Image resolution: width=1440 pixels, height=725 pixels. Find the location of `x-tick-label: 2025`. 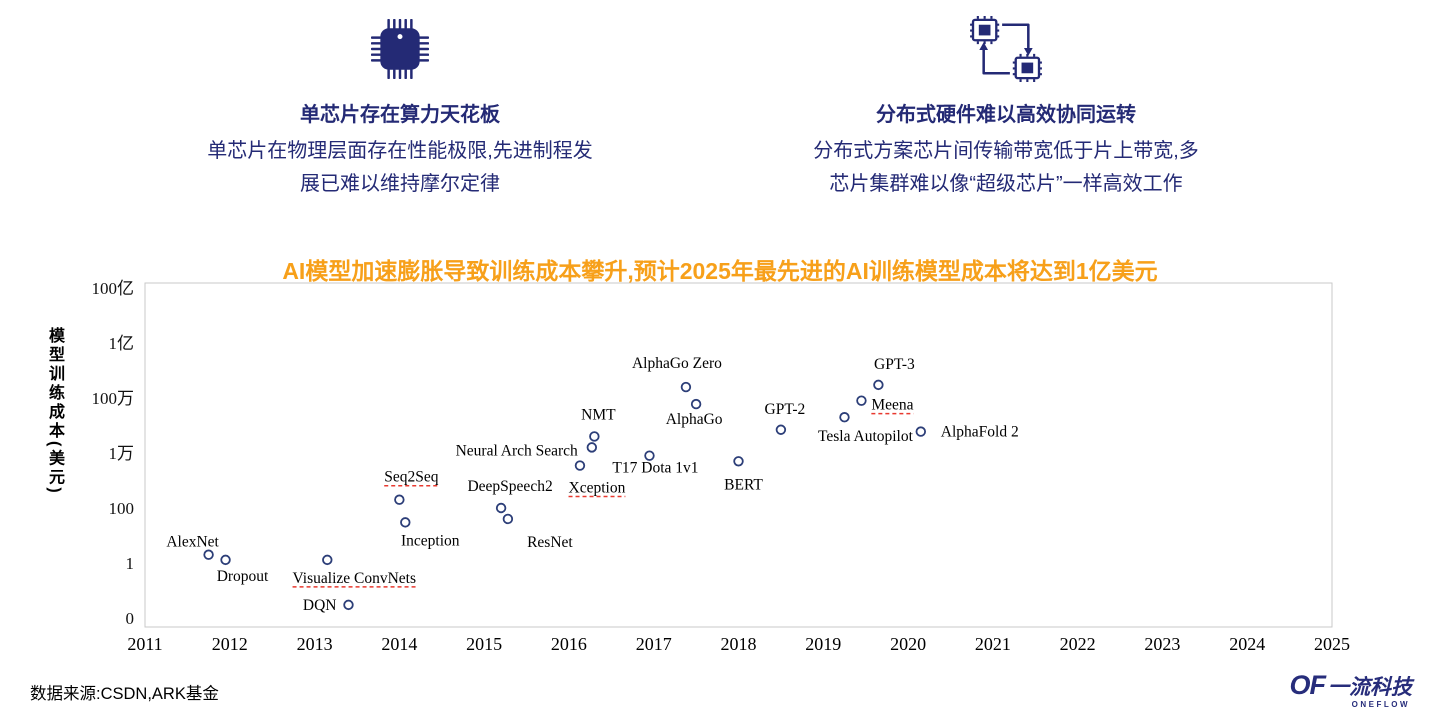

x-tick-label: 2025 is located at coordinates (1332, 644).